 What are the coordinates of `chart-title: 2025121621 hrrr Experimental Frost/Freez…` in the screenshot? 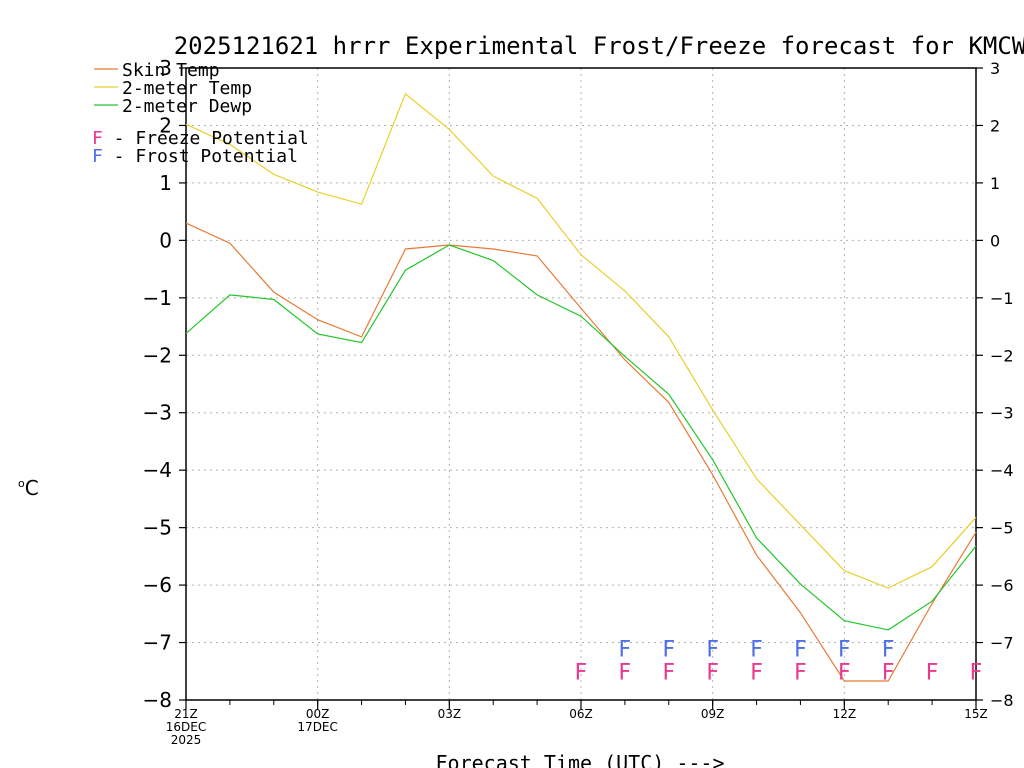 It's located at (599, 46).